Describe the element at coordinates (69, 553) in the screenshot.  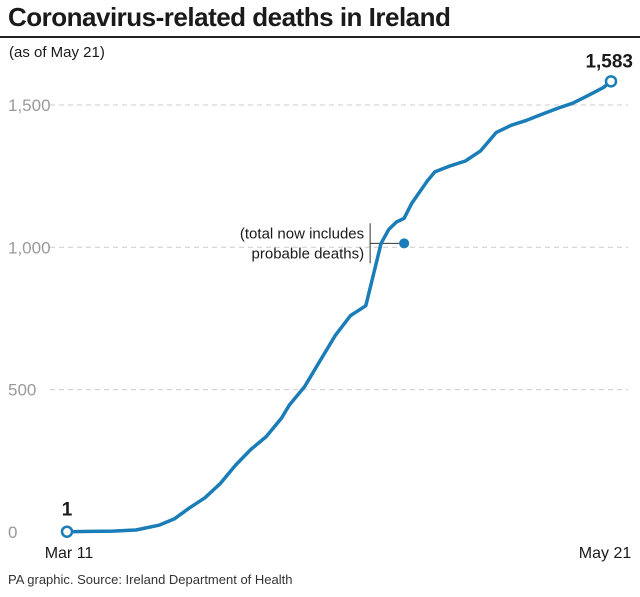
I see `x-tick-label: Mar 11` at that location.